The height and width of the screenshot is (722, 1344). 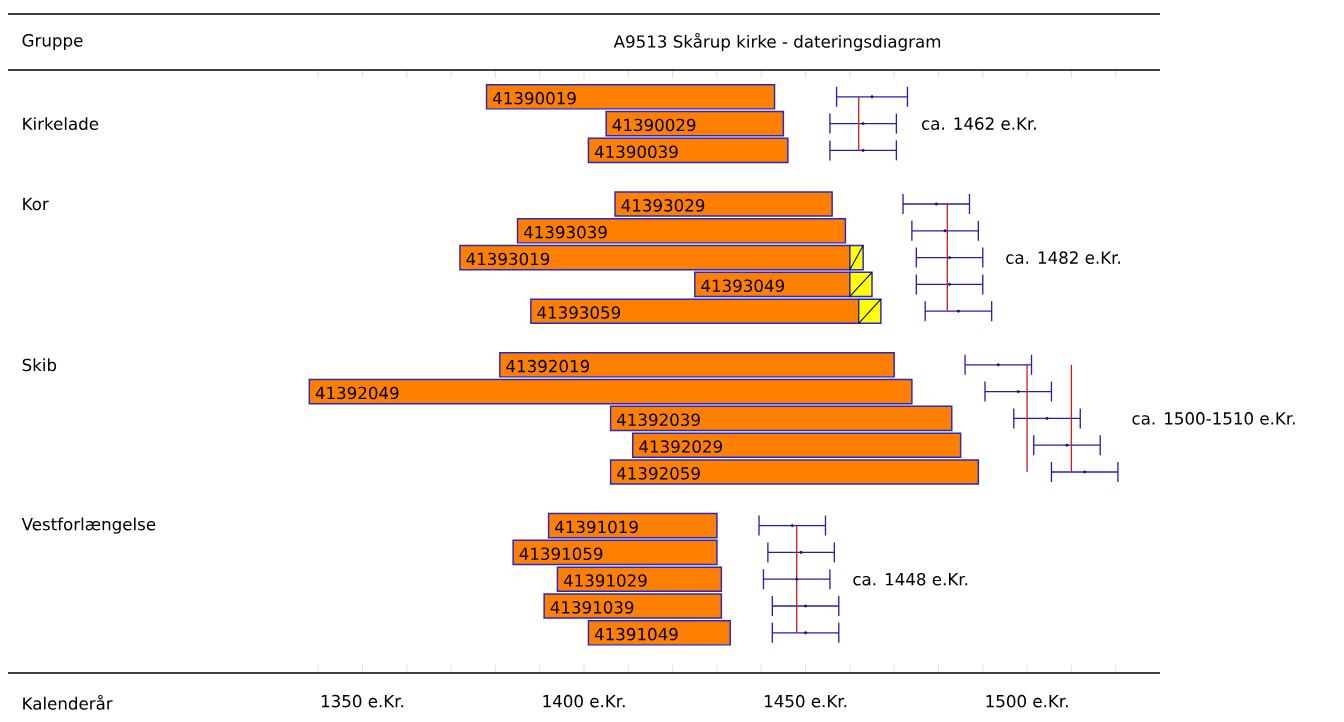 What do you see at coordinates (636, 152) in the screenshot?
I see `y-tick-label: 41390039` at bounding box center [636, 152].